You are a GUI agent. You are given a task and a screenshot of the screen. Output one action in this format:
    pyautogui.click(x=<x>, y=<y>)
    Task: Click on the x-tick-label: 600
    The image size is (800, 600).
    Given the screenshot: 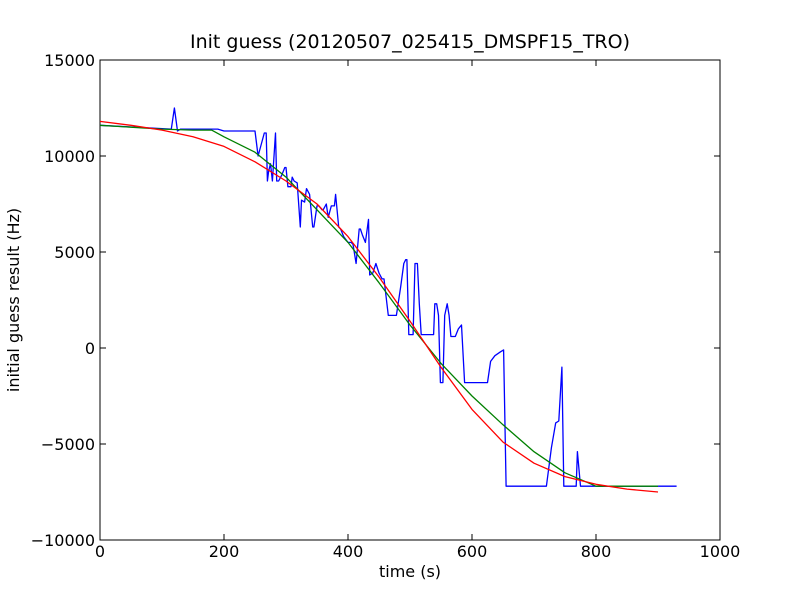 What is the action you would take?
    pyautogui.click(x=472, y=551)
    